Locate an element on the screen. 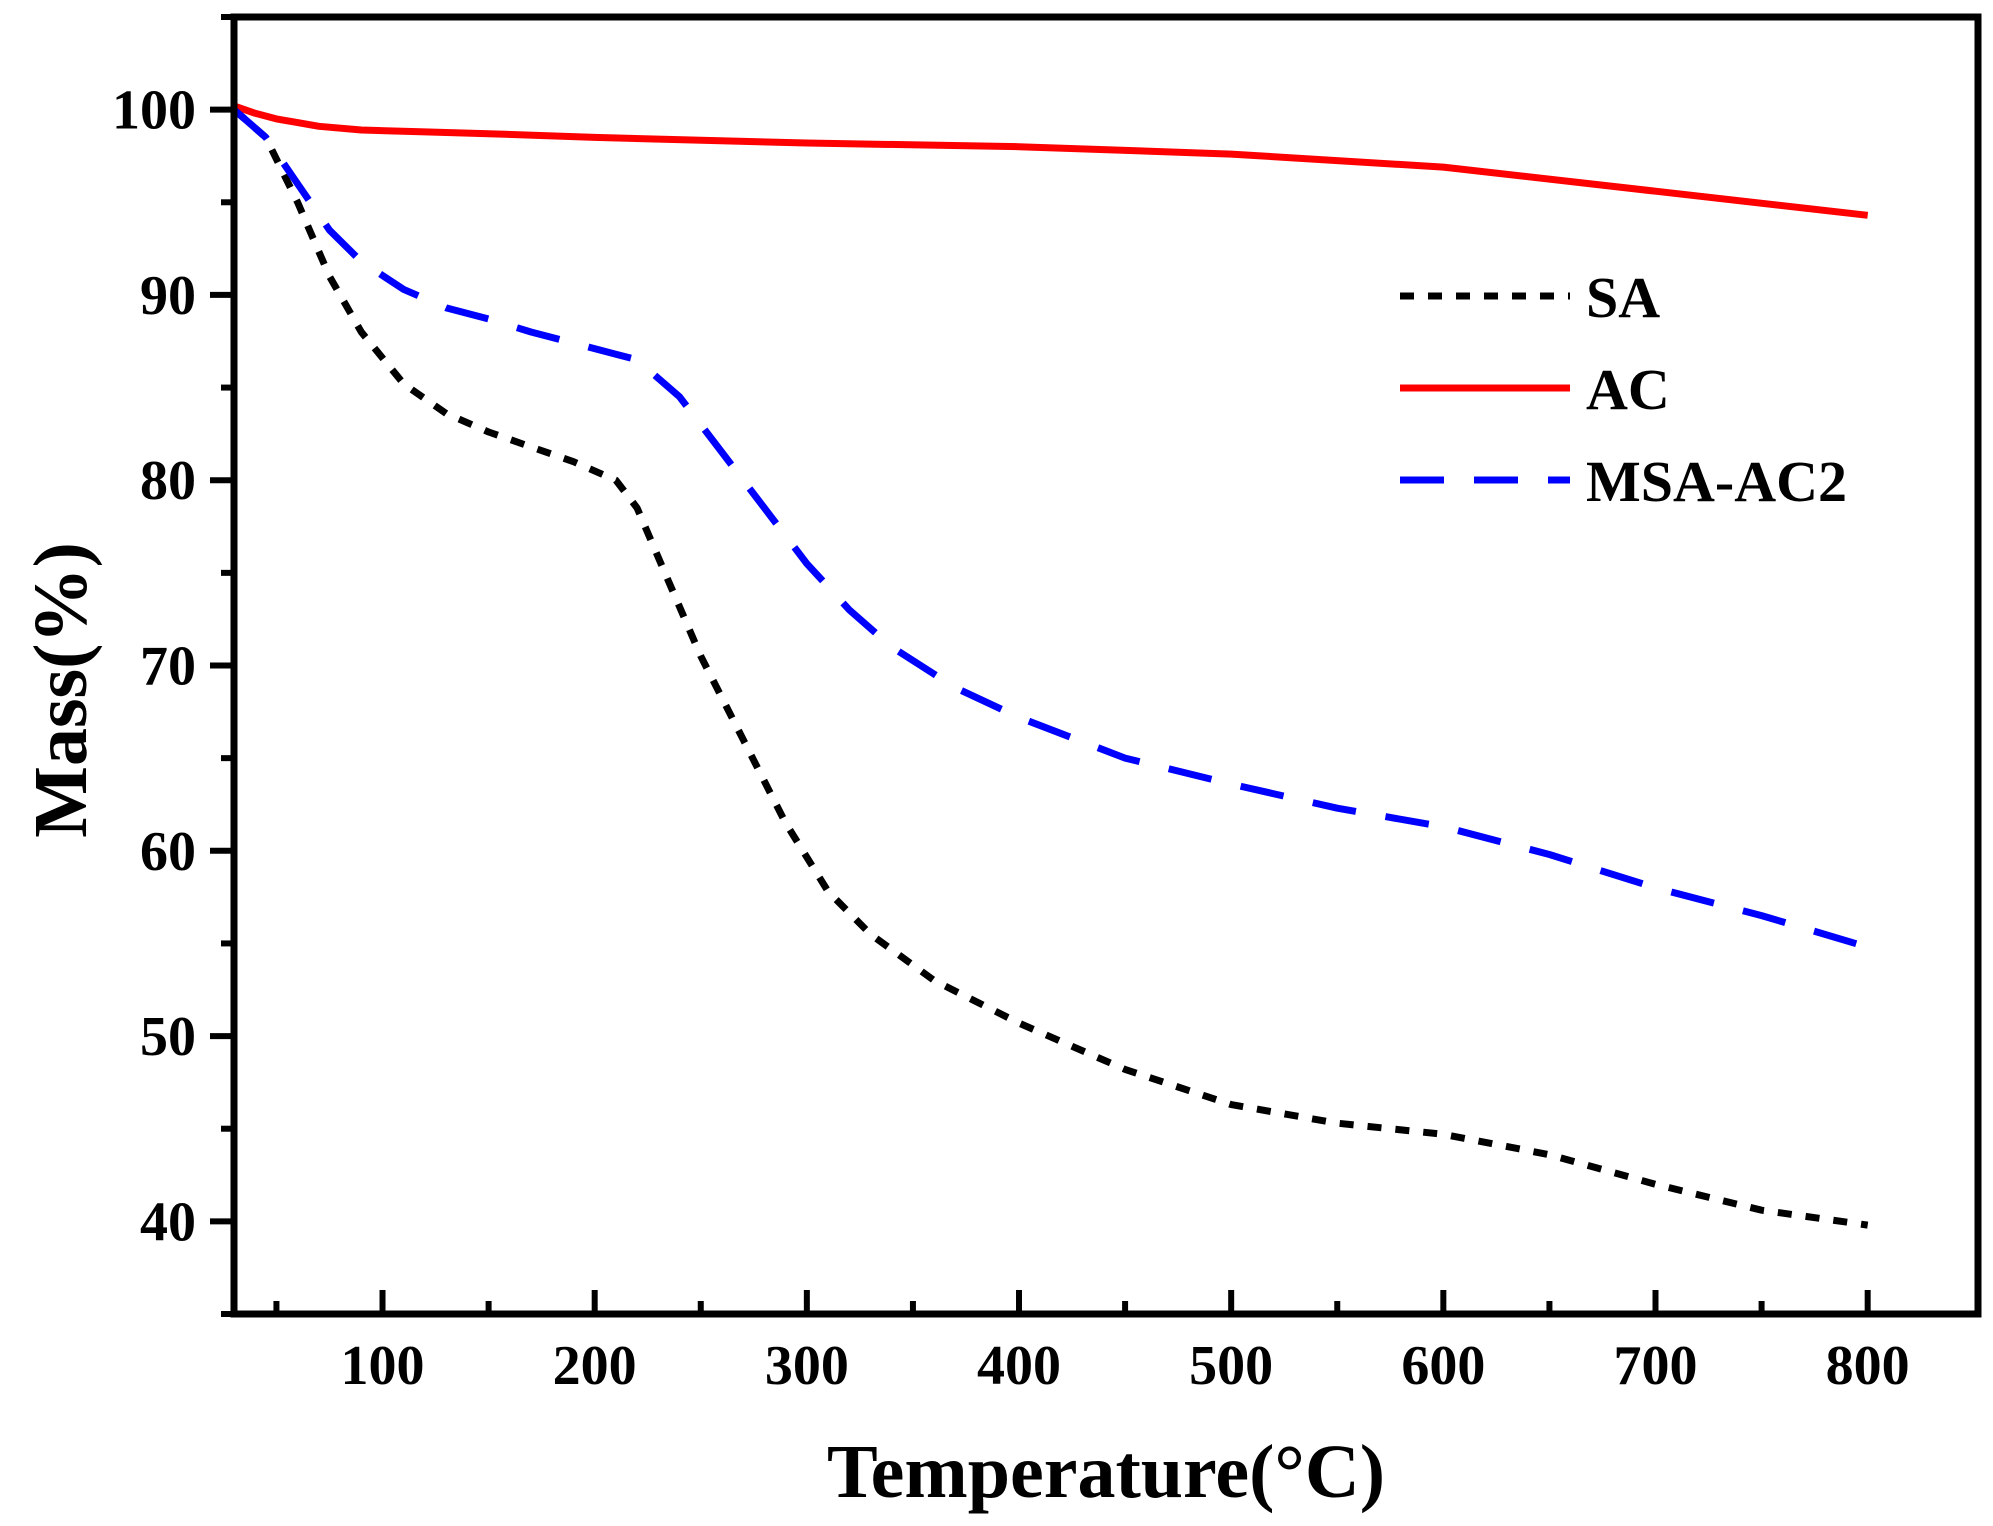 The height and width of the screenshot is (1526, 1993). x-tick-label: 600 is located at coordinates (1443, 1366).